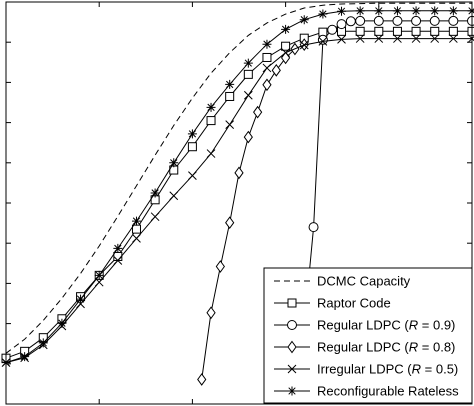 This screenshot has height=406, width=474. I want to click on legend-marker-circle, so click(292, 325).